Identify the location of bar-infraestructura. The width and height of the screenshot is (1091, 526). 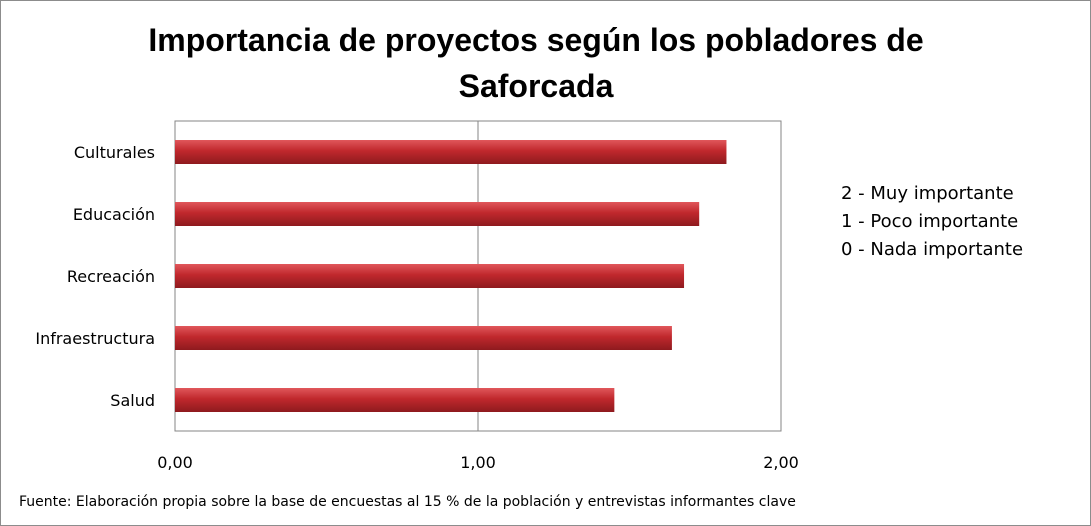
(423, 338).